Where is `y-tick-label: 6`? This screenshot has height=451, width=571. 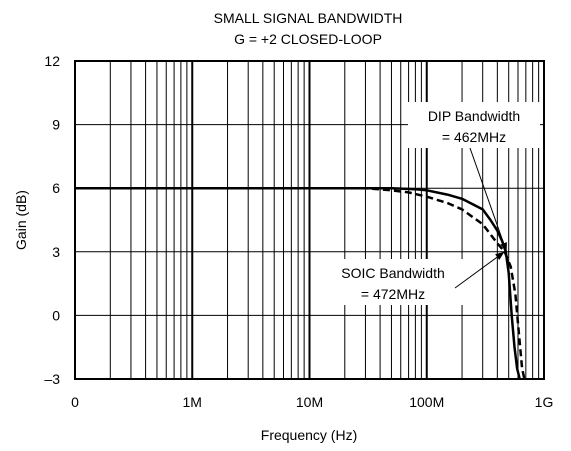
y-tick-label: 6 is located at coordinates (56, 188).